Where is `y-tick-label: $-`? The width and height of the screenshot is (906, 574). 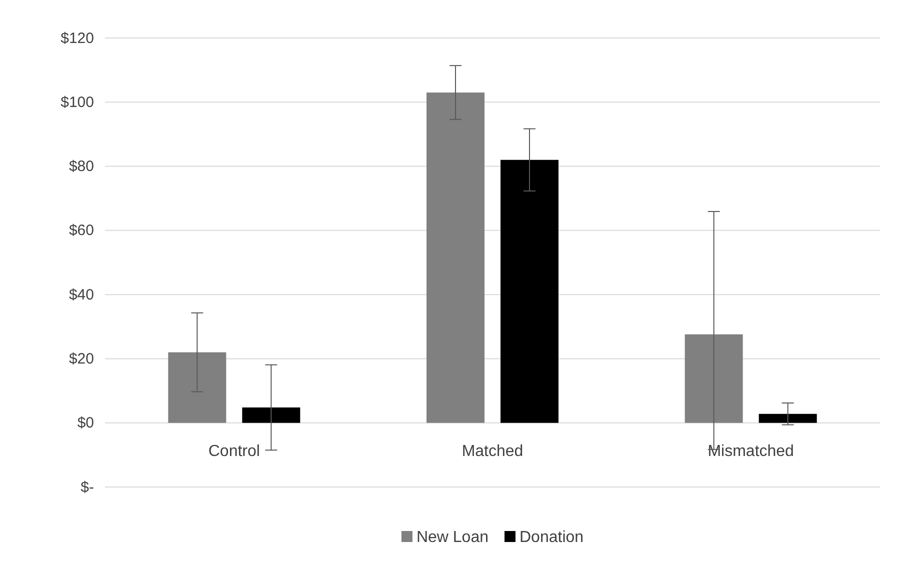 y-tick-label: $- is located at coordinates (87, 487).